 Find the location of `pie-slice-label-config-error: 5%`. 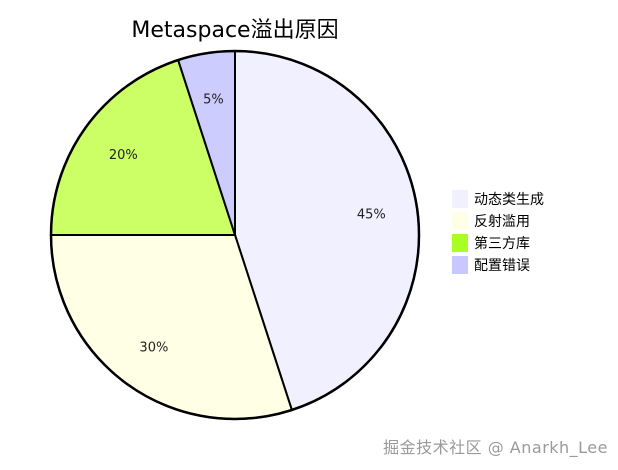

pie-slice-label-config-error: 5% is located at coordinates (213, 100).